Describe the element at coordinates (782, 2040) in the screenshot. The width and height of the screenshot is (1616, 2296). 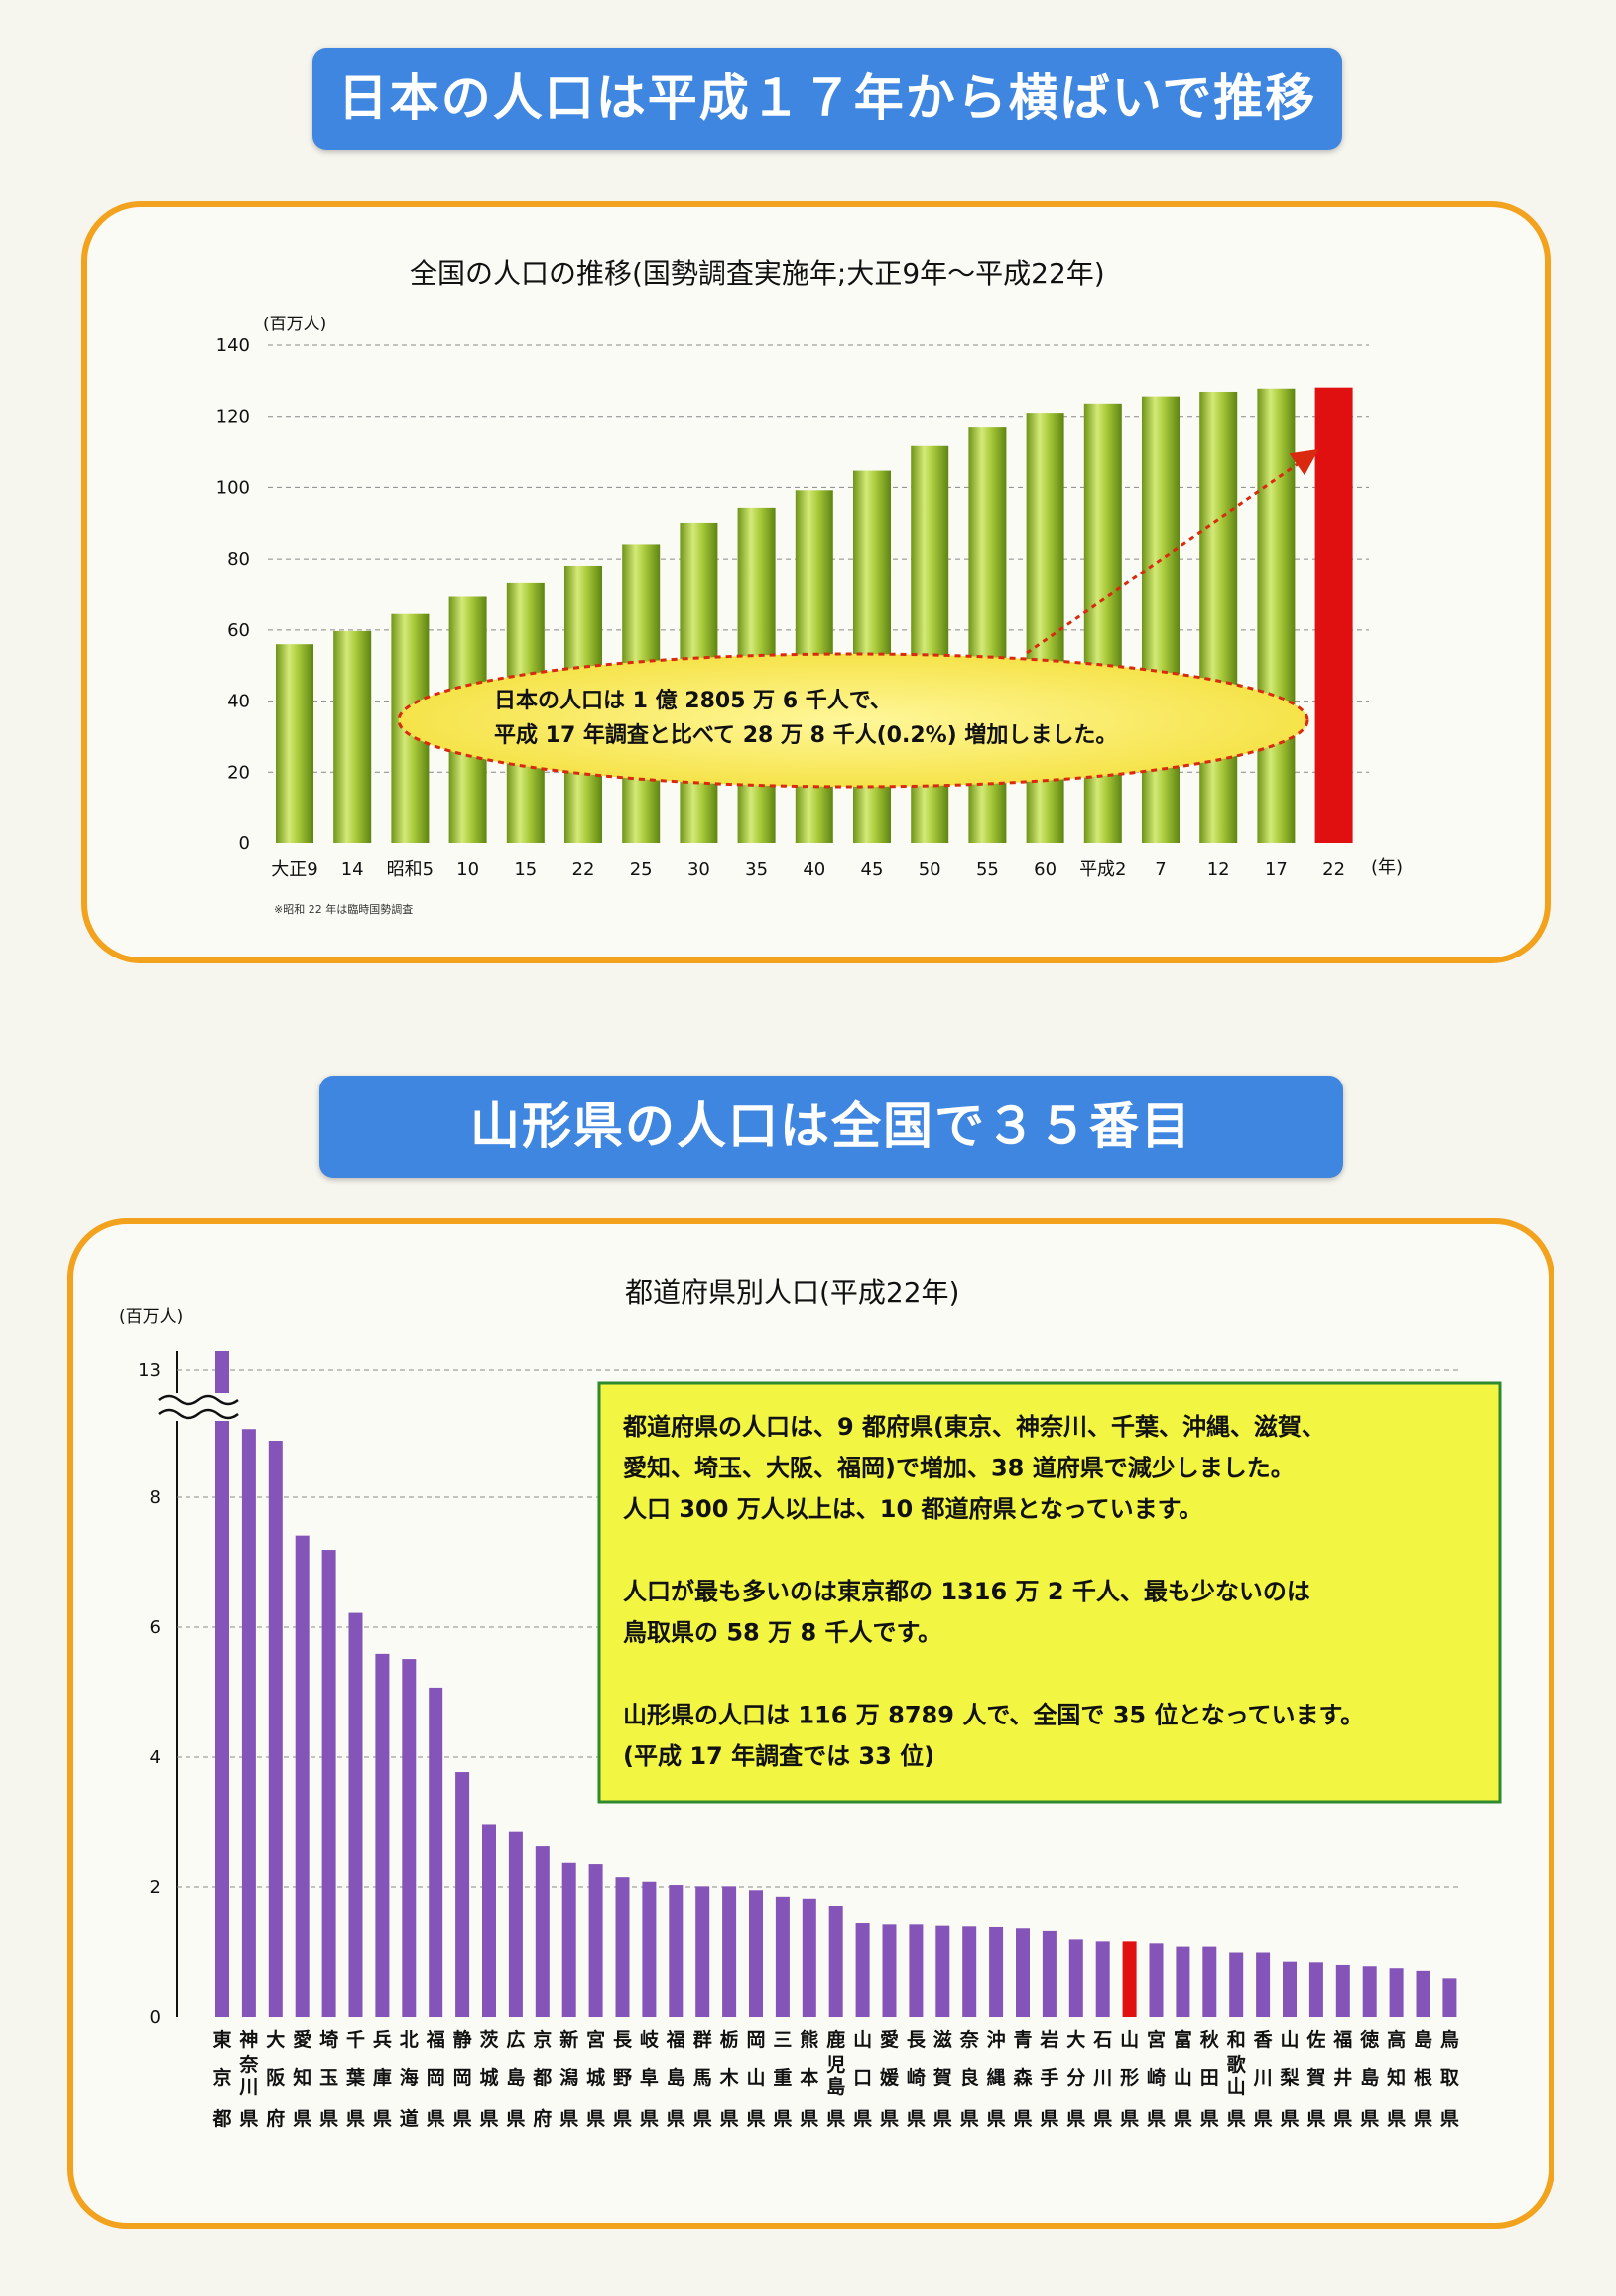
I see `x-tick-label: 三` at that location.